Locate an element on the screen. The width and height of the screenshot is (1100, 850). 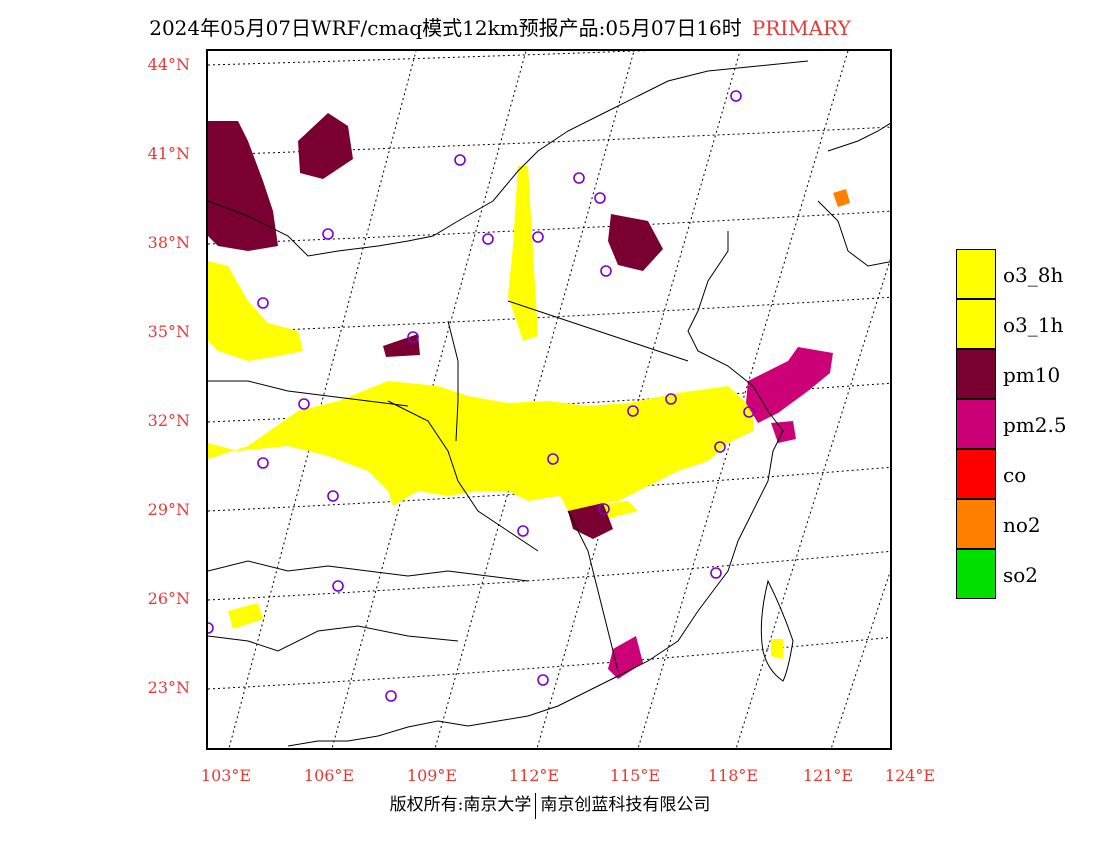
legend-item-o3-1h: o3_1h is located at coordinates (1026, 324).